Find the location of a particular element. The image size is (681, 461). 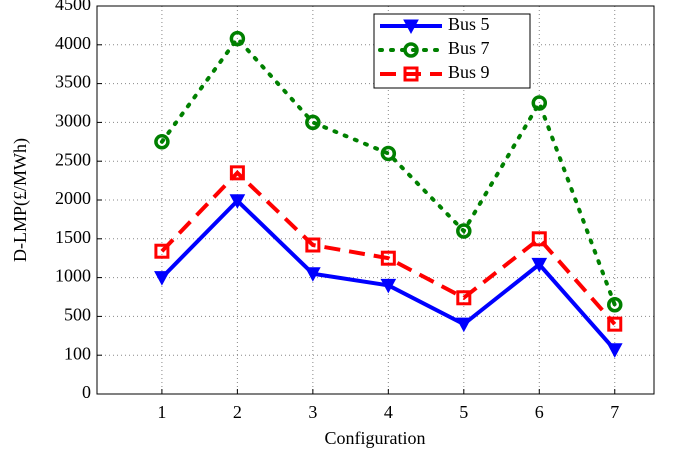

y-axis-label: D-LMP(£/MWh) is located at coordinates (20, 200).